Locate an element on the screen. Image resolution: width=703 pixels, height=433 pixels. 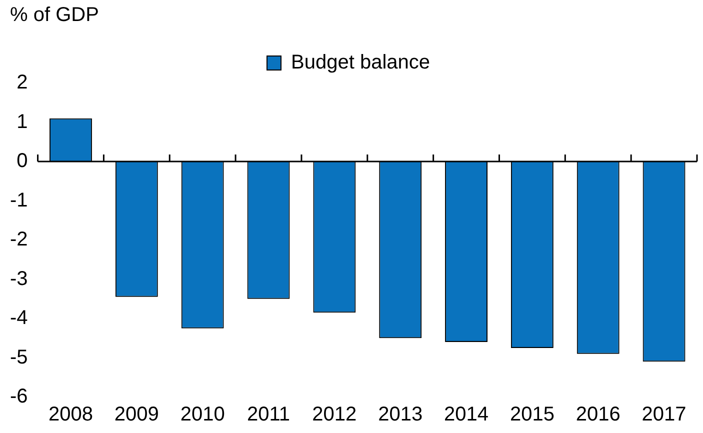
x-tick-label: 2015 is located at coordinates (532, 415).